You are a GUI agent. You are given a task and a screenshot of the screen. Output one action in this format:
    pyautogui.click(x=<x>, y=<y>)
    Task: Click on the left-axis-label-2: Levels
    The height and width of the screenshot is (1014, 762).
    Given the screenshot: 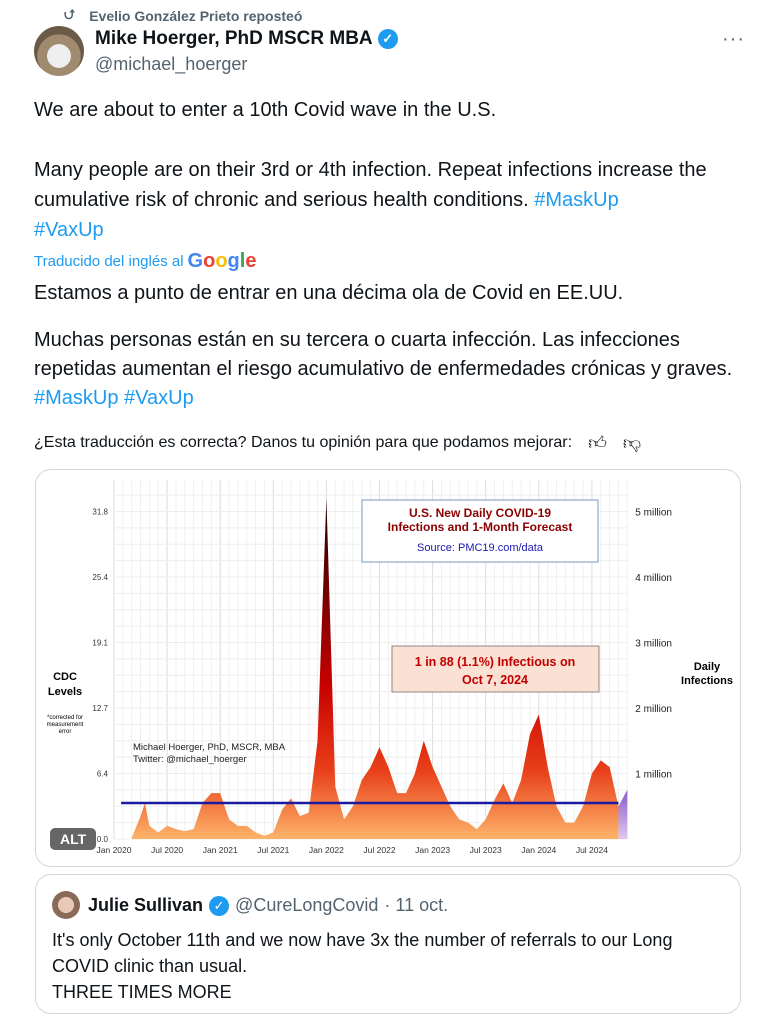 What is the action you would take?
    pyautogui.click(x=65, y=692)
    